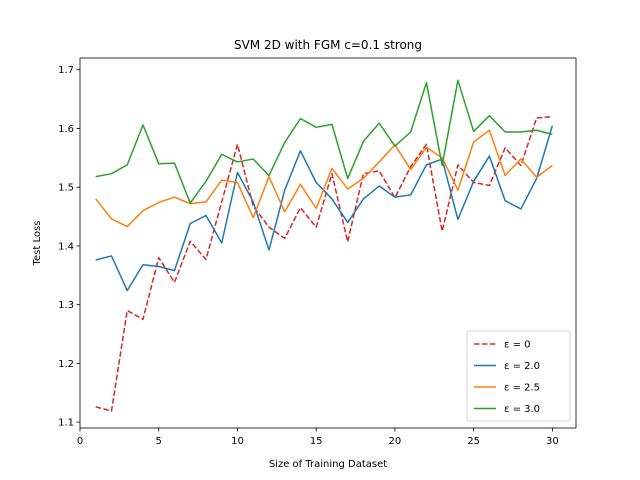 This screenshot has width=640, height=480. Describe the element at coordinates (395, 441) in the screenshot. I see `x-tick-label: 20` at that location.